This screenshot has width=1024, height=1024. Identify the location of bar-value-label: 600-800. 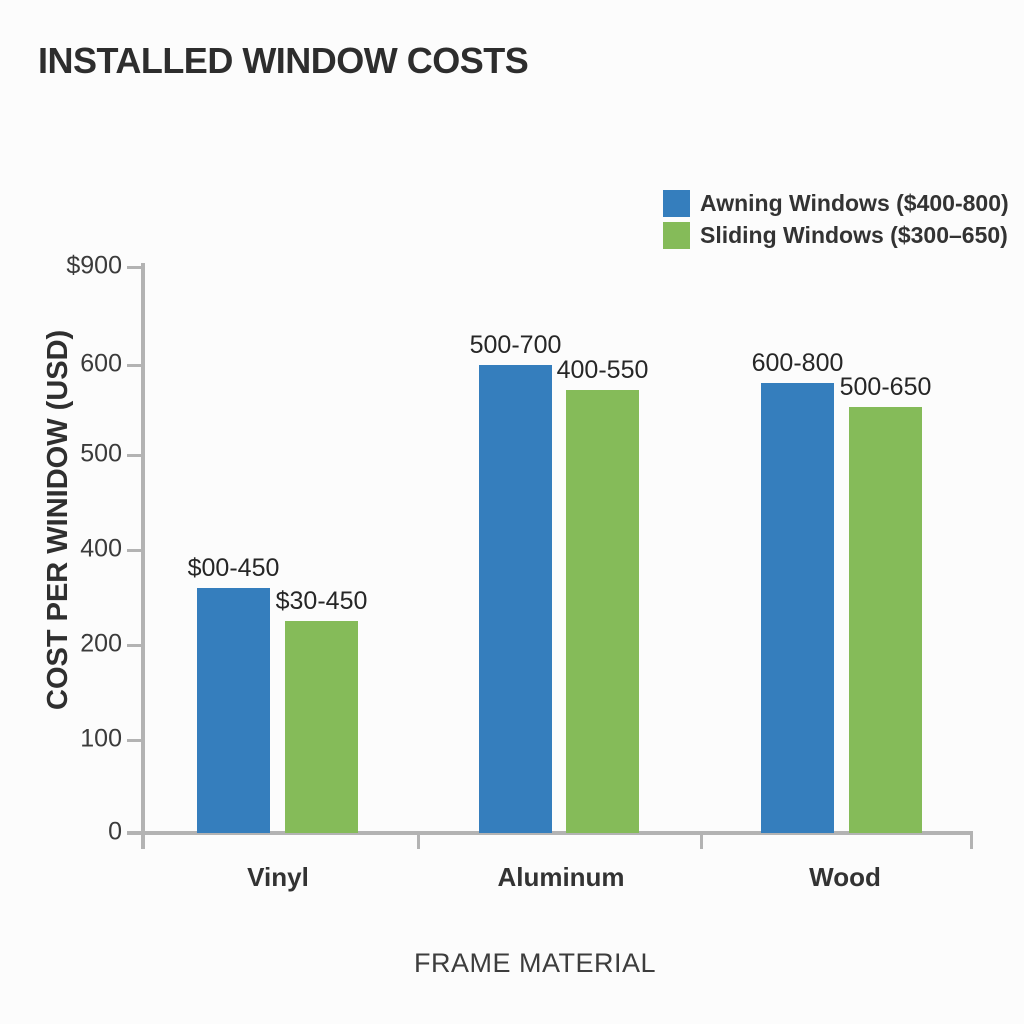
(797, 363).